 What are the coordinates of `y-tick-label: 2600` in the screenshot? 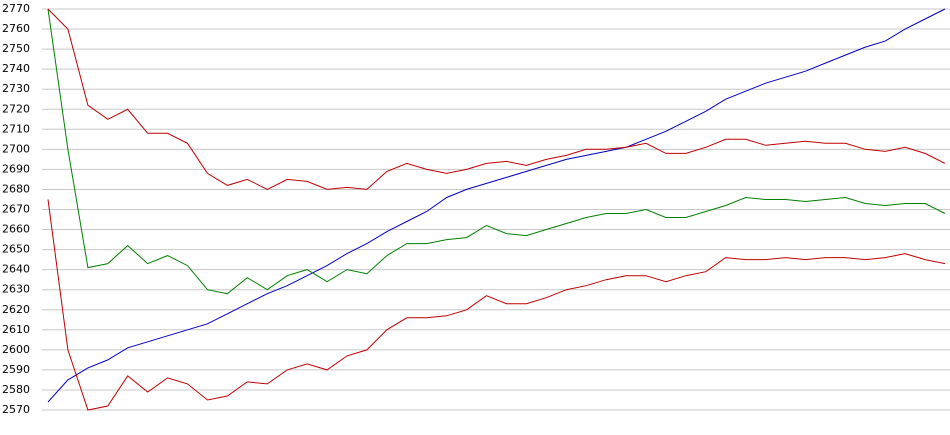 It's located at (16, 349).